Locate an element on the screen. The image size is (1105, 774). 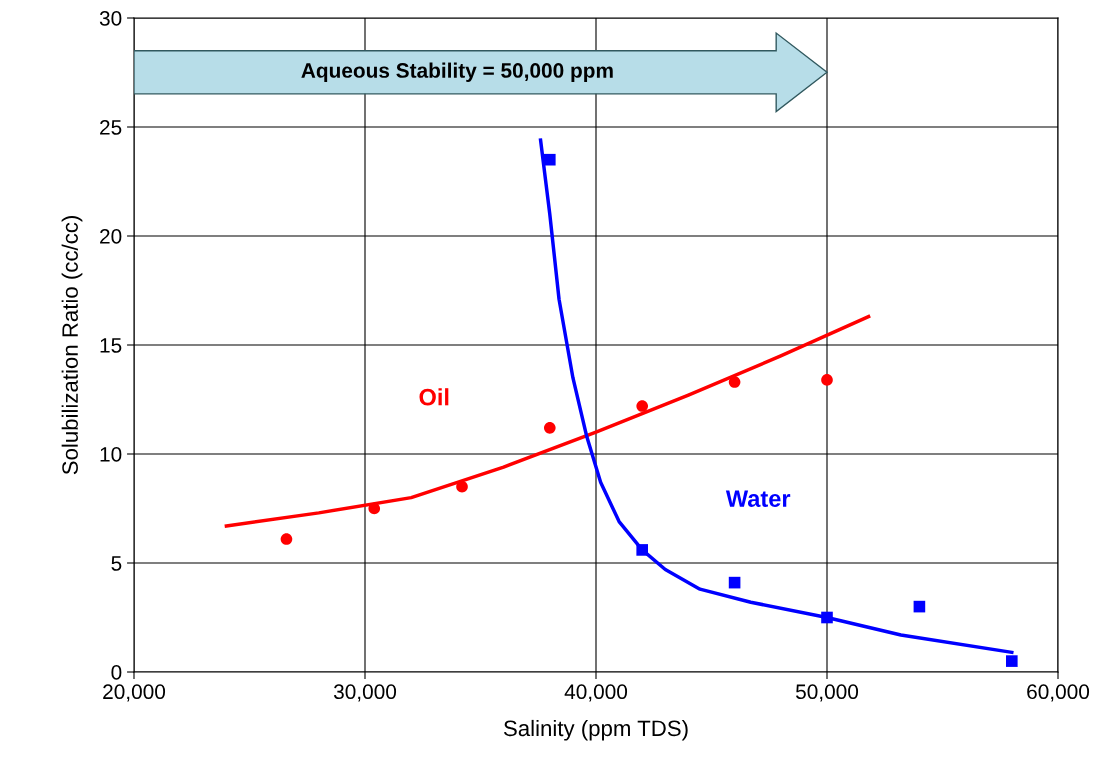
annotation: Aqueous Stability = 50,000 ppm is located at coordinates (457, 72).